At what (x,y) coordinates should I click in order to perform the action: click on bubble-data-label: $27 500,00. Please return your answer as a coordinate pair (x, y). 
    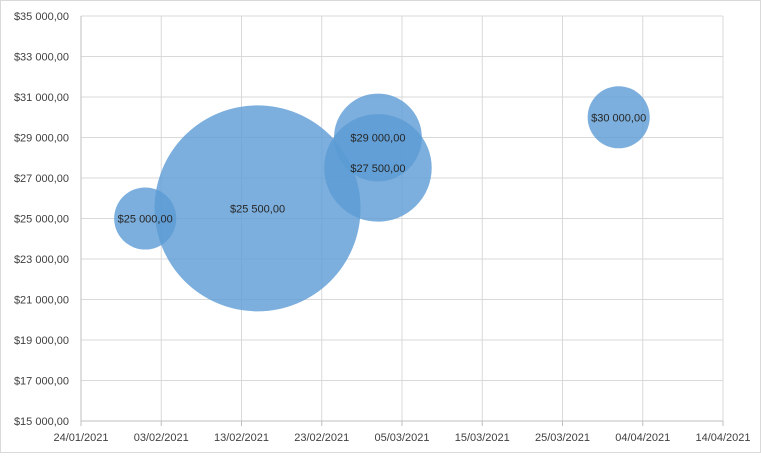
    Looking at the image, I should click on (377, 169).